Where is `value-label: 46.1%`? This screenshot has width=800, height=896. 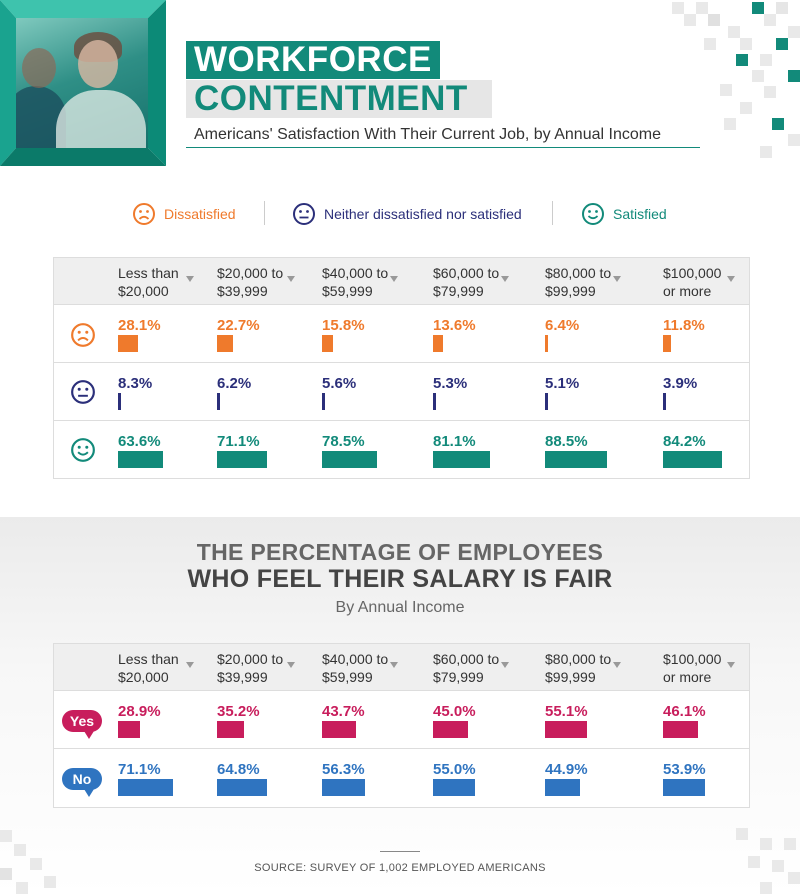 value-label: 46.1% is located at coordinates (684, 711).